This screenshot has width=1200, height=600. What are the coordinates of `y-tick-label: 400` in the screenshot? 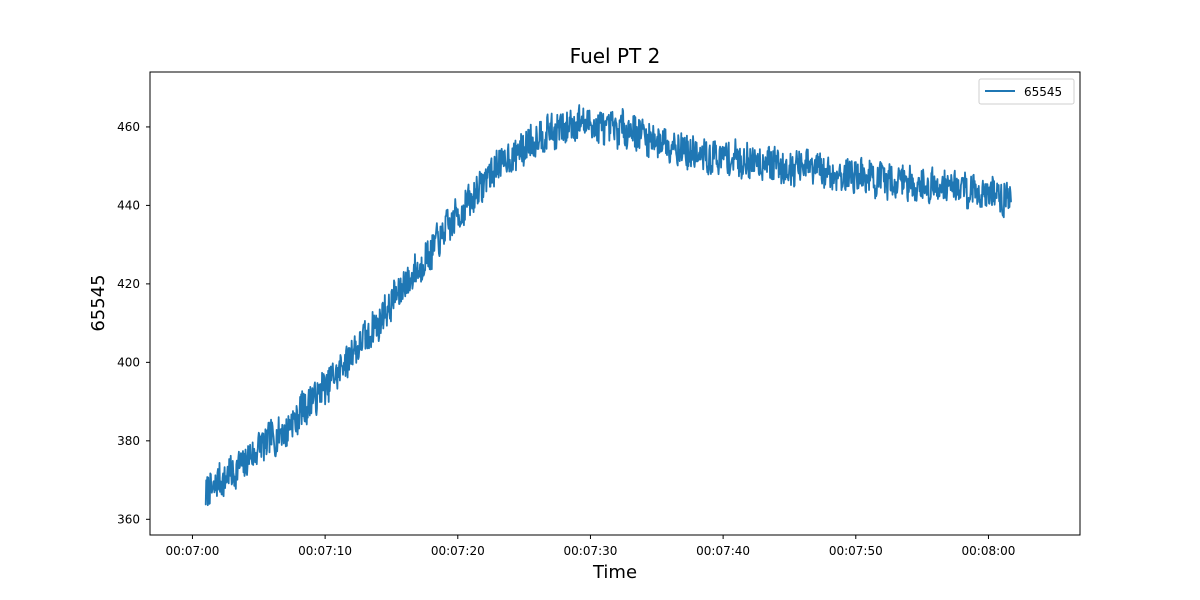 It's located at (128, 362).